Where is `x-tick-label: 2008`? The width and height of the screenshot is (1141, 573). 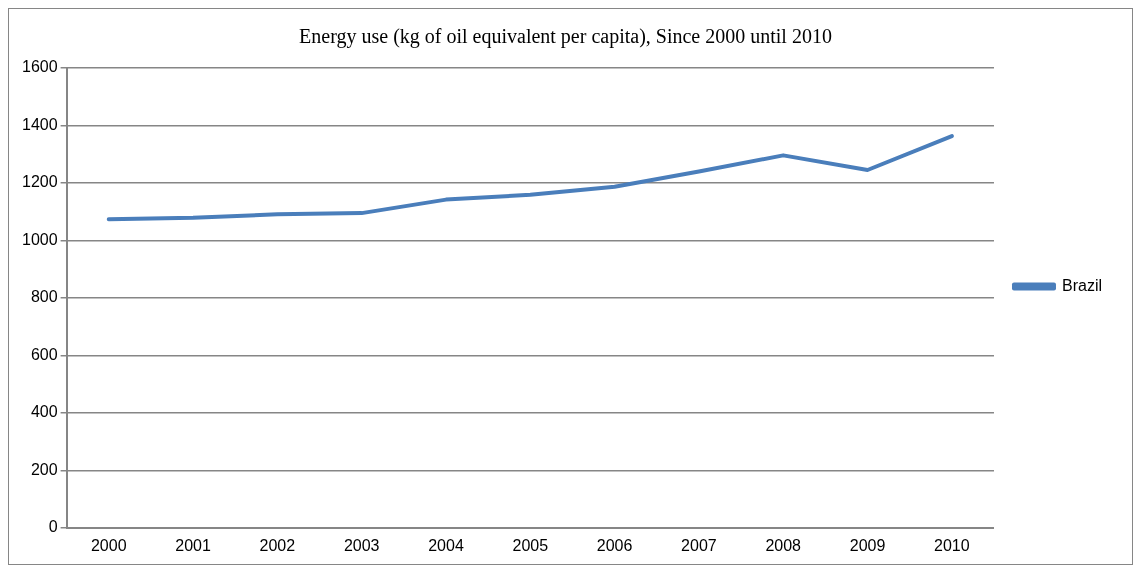
x-tick-label: 2008 is located at coordinates (783, 545).